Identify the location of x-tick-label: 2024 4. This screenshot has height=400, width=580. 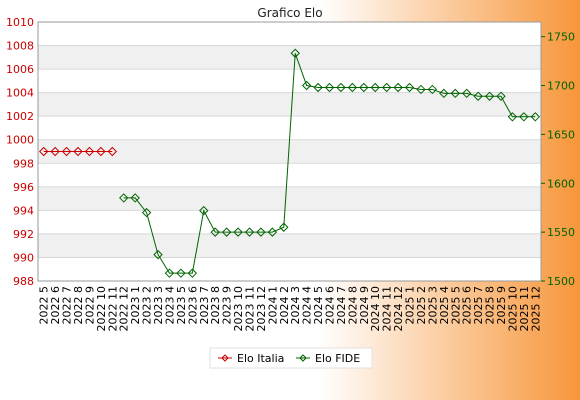
(307, 305).